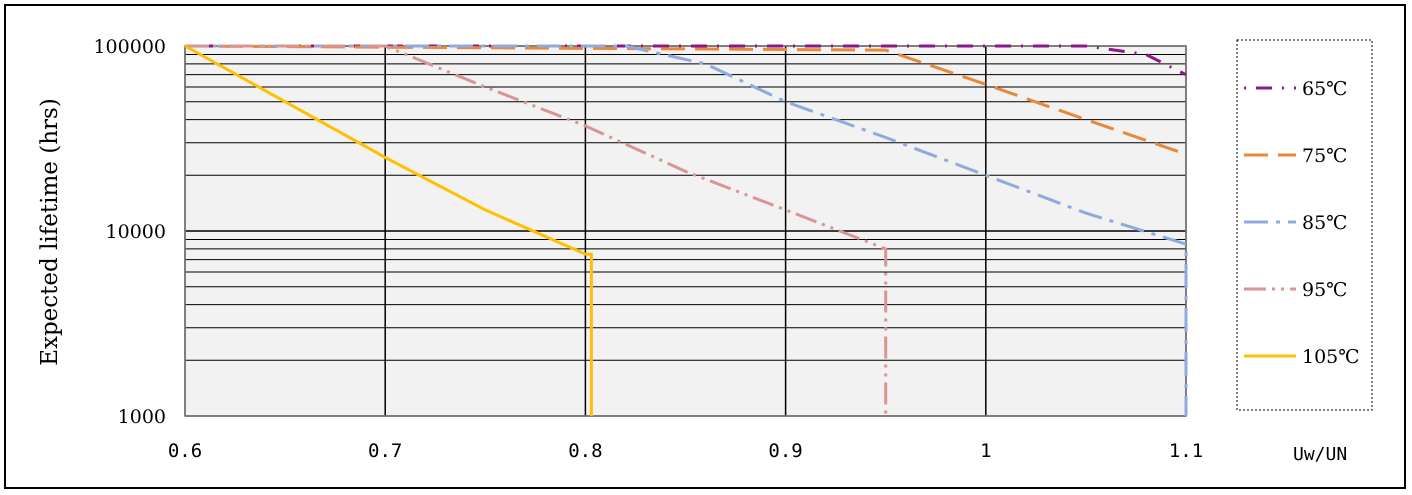  Describe the element at coordinates (685, 451) in the screenshot. I see `x-tick-labels: 0.6 0.7 0.8 0.9 1 1.1` at that location.